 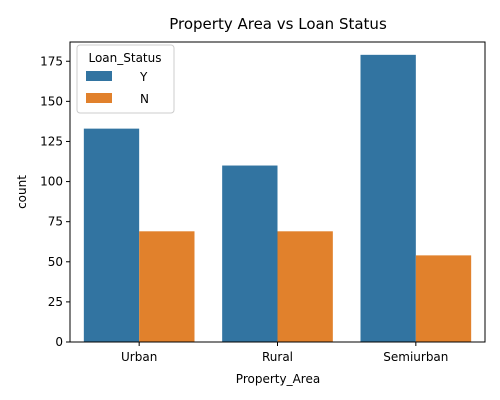 I want to click on y-tick-label: 150, so click(x=51, y=101).